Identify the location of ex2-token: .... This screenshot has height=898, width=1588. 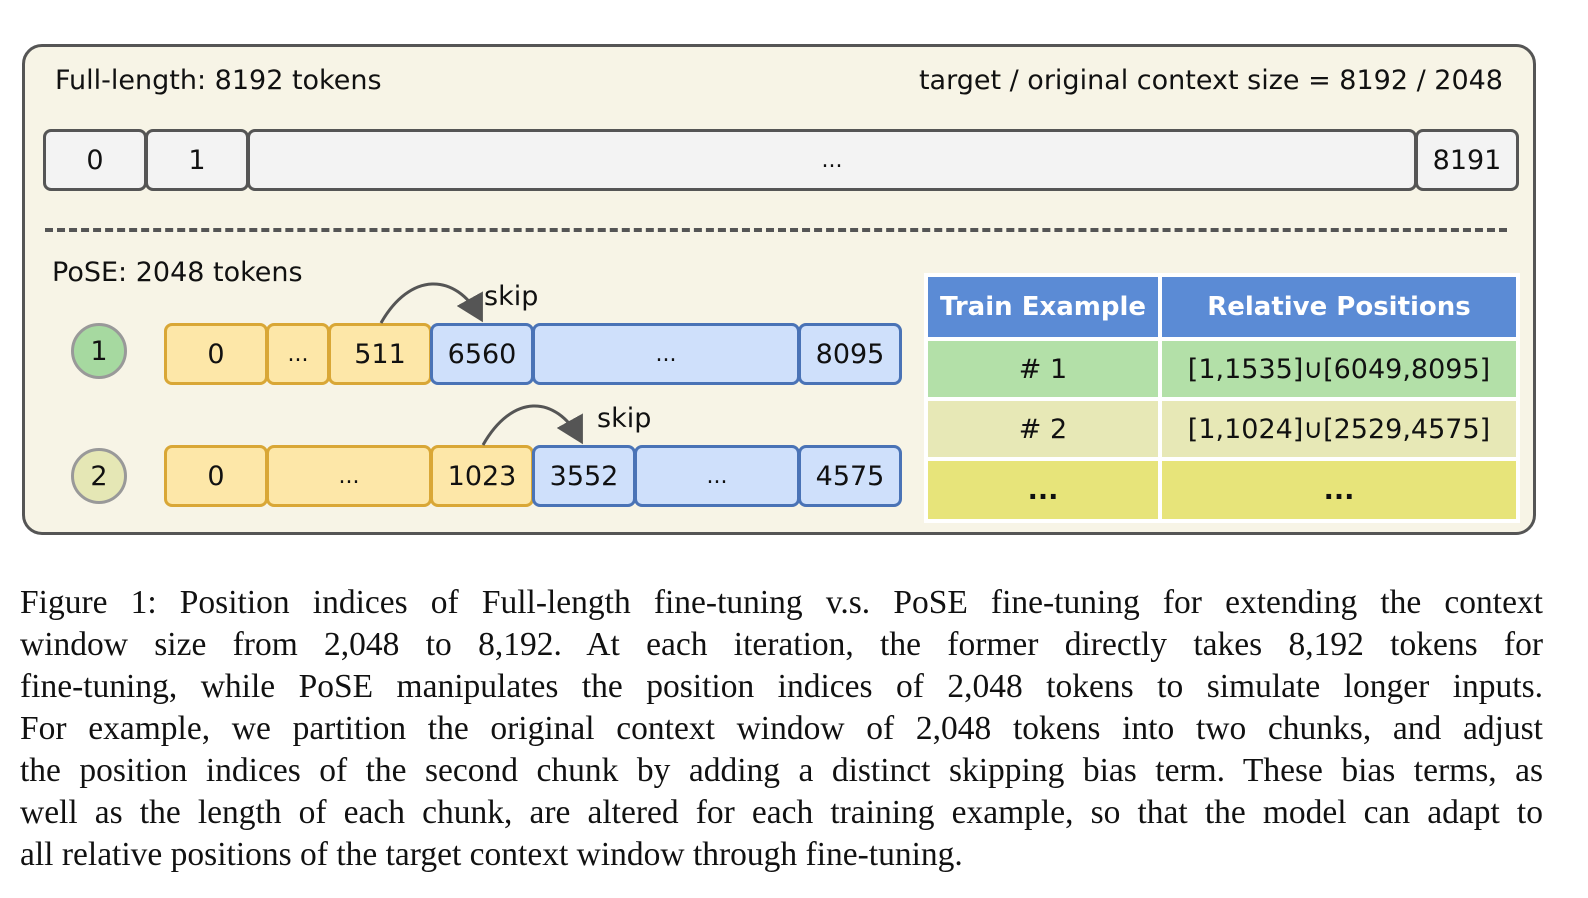
(717, 476).